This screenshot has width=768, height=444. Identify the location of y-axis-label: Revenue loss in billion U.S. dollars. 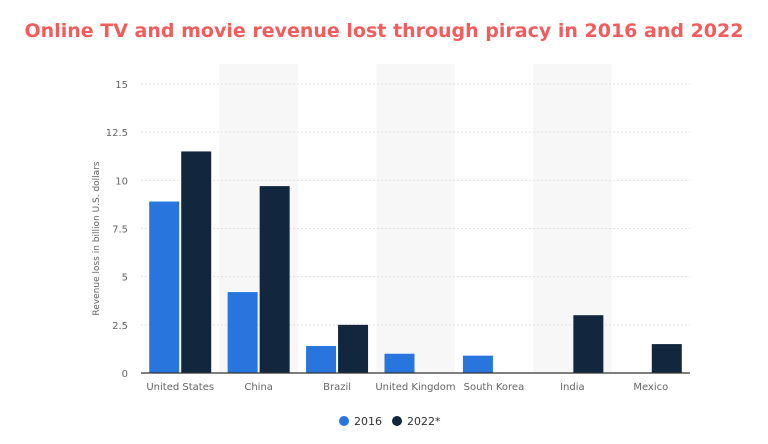
(97, 238).